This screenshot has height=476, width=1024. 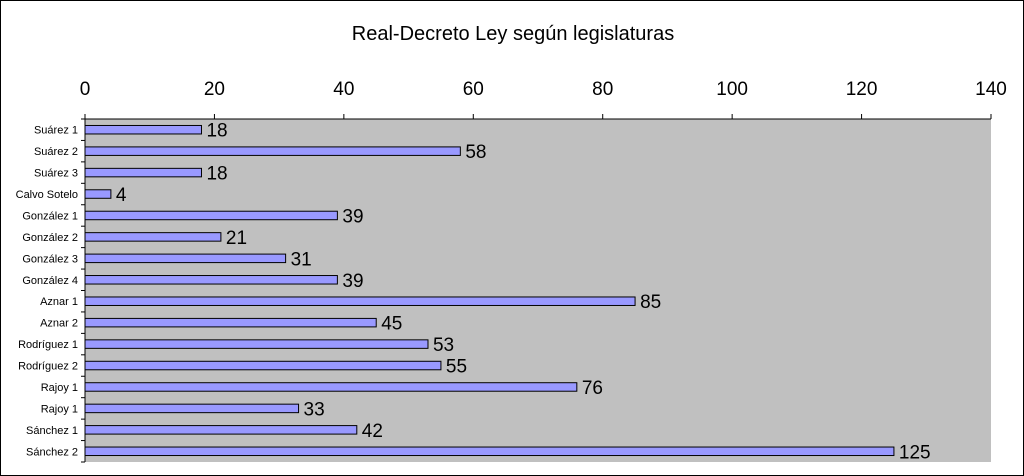 What do you see at coordinates (85, 89) in the screenshot?
I see `x-tick-label: 0` at bounding box center [85, 89].